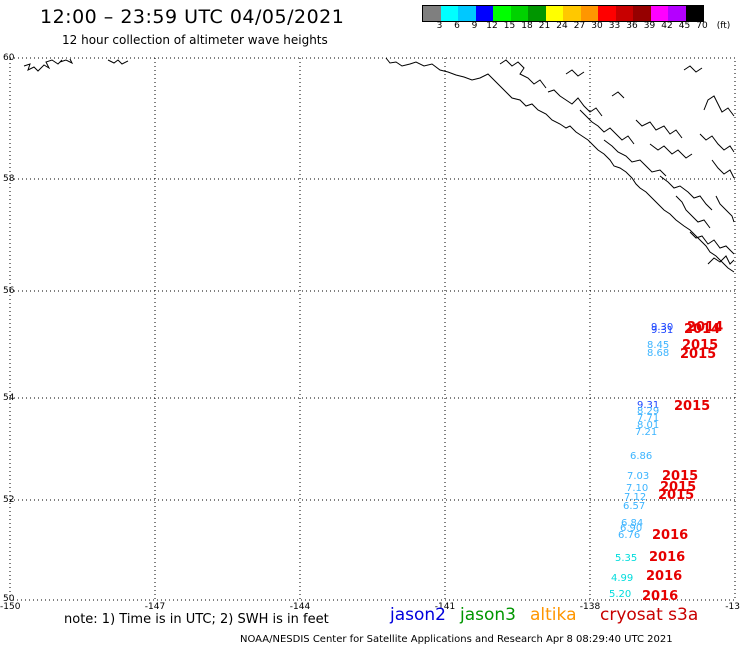  What do you see at coordinates (723, 26) in the screenshot?
I see `legend-label: (ft)` at bounding box center [723, 26].